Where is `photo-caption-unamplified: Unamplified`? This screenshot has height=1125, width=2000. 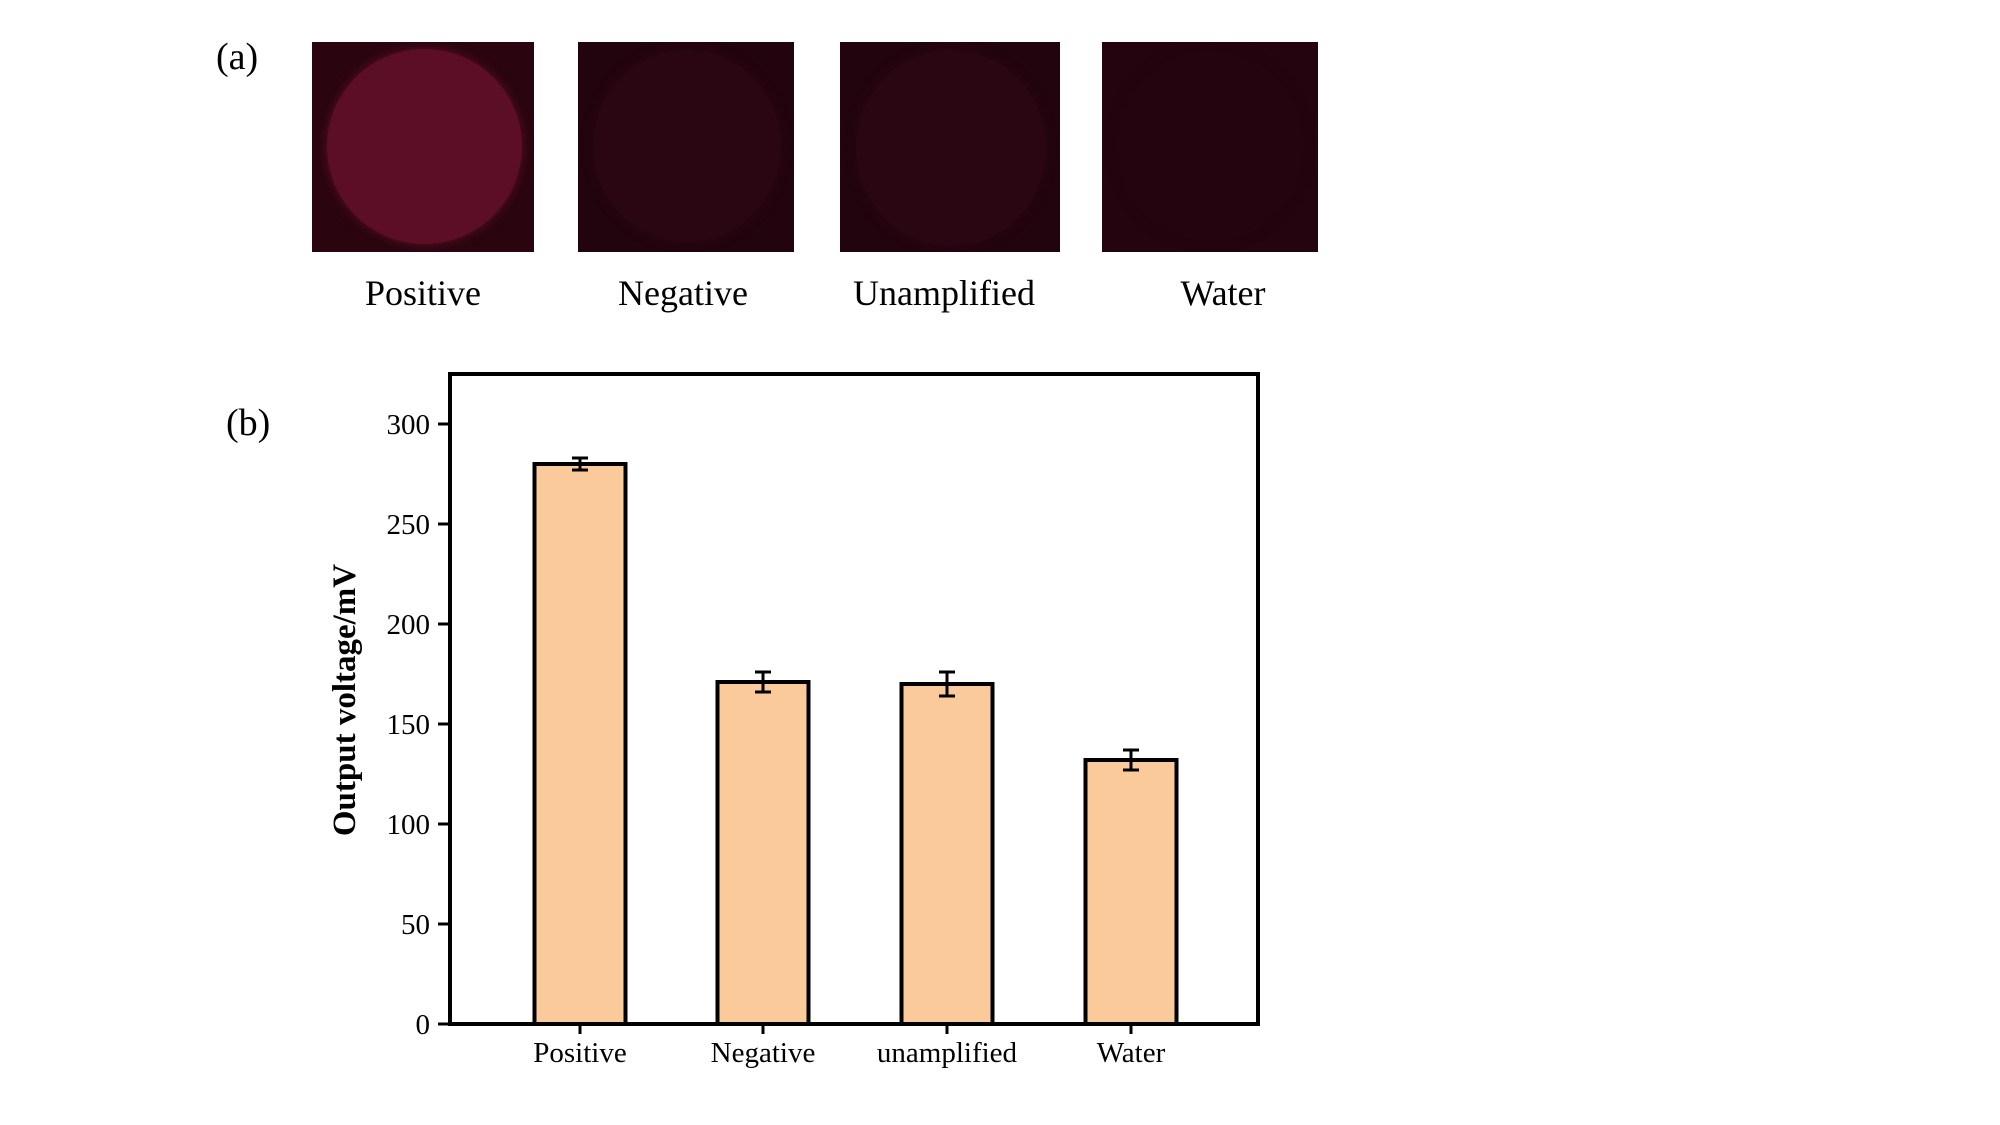
photo-caption-unamplified: Unamplified is located at coordinates (944, 293).